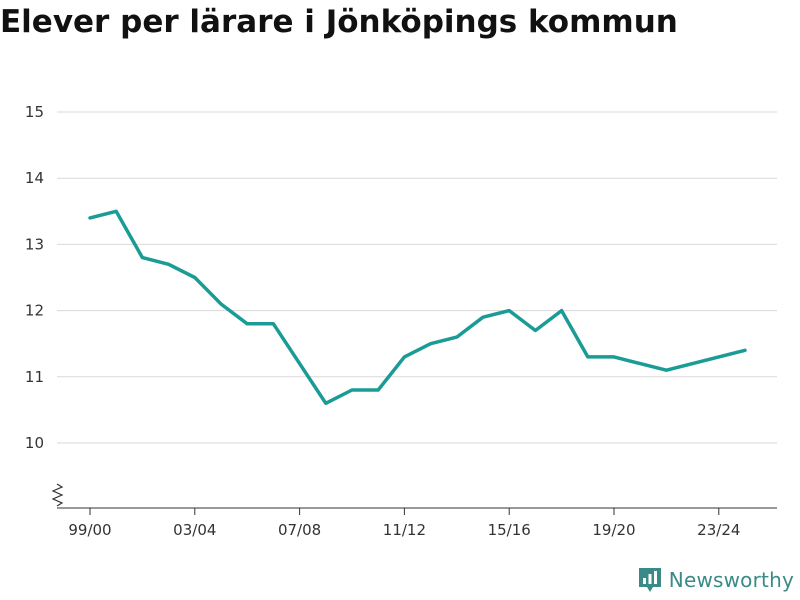  What do you see at coordinates (299, 530) in the screenshot?
I see `x-tick-label: 07/08` at bounding box center [299, 530].